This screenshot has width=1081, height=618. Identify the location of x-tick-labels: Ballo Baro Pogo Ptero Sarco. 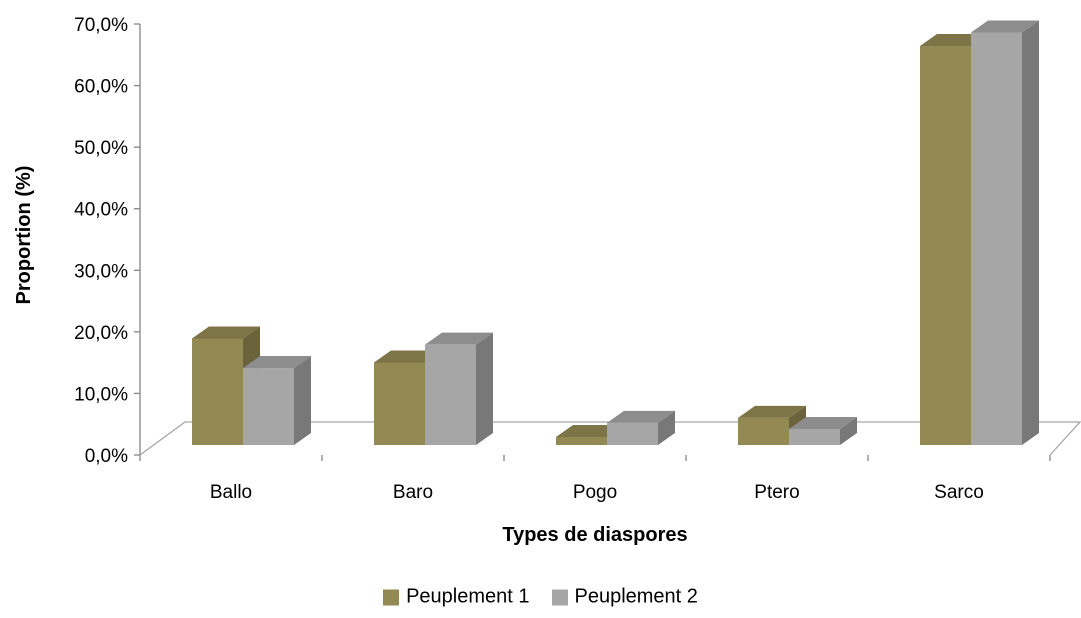
(597, 492).